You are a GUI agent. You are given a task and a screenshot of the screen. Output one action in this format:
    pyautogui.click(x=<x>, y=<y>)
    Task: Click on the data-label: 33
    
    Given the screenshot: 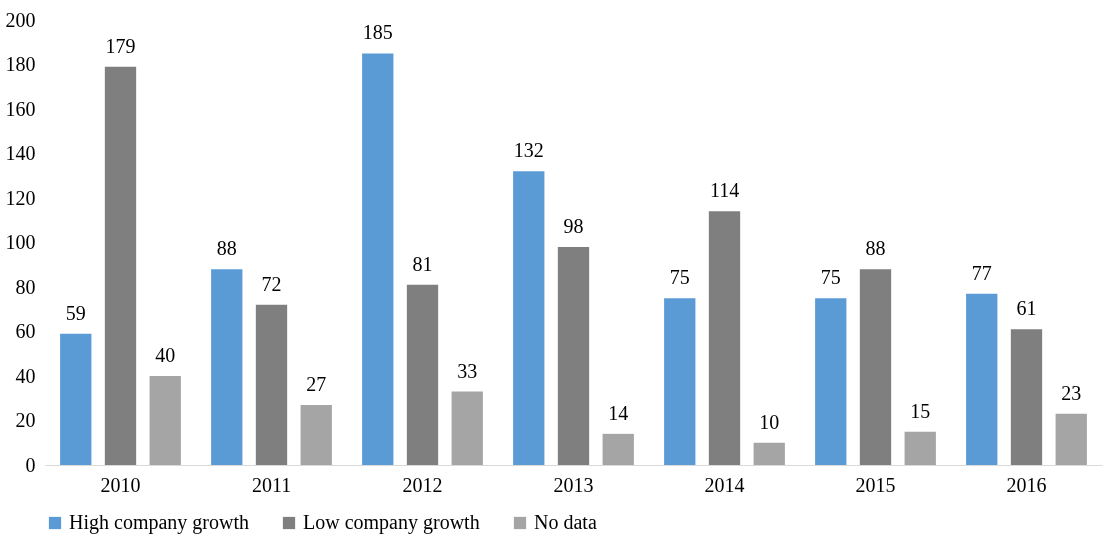 What is the action you would take?
    pyautogui.click(x=467, y=370)
    